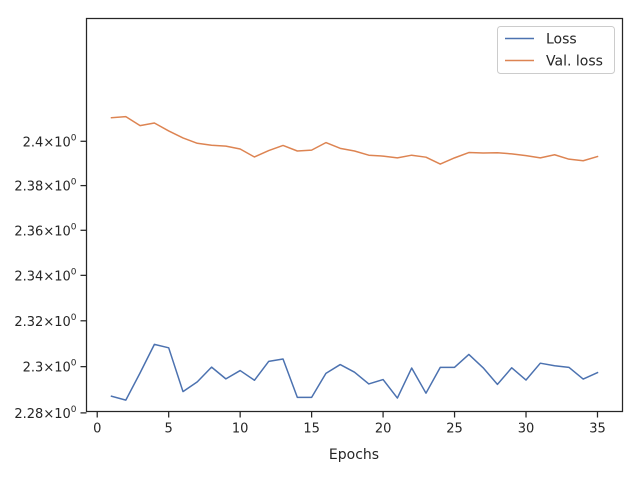 The image size is (640, 480). What do you see at coordinates (574, 62) in the screenshot?
I see `legend-label-val-loss: Val. loss` at bounding box center [574, 62].